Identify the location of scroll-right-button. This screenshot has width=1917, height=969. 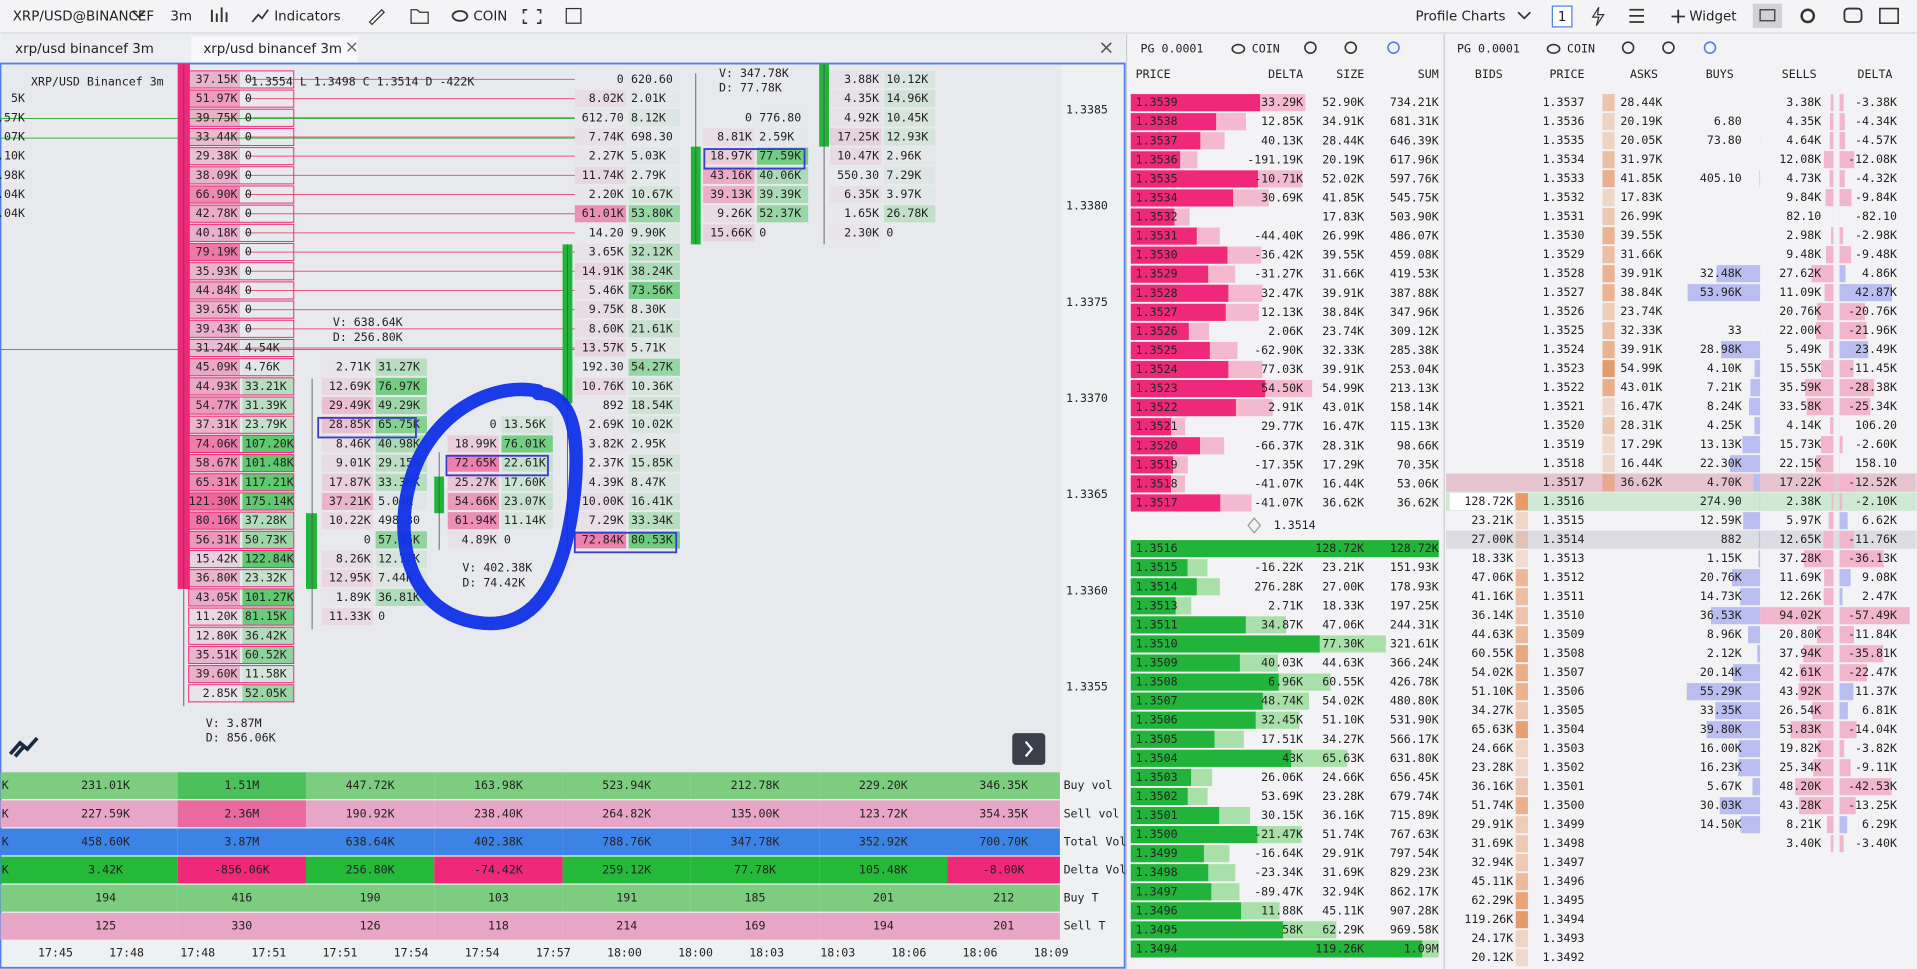
(1029, 749).